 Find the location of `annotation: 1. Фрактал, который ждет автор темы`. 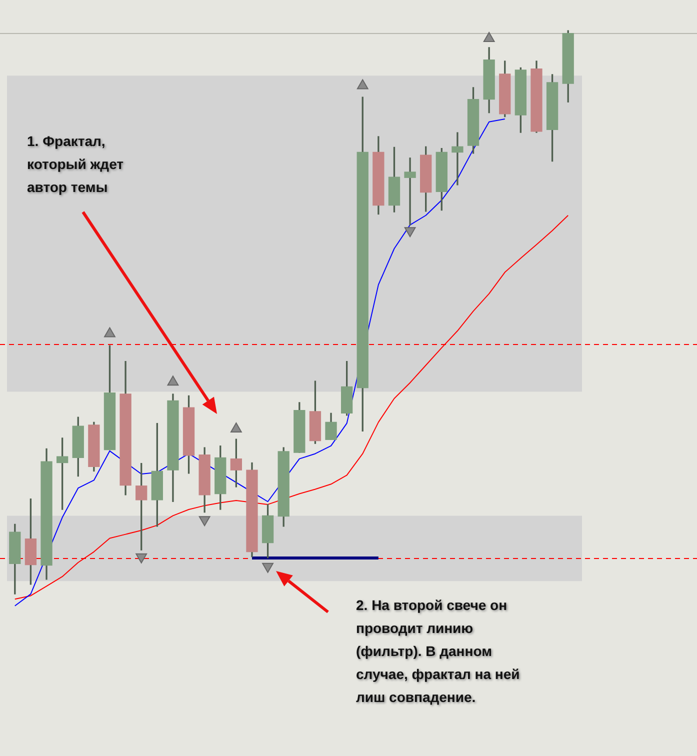

annotation: 1. Фрактал, который ждет автор темы is located at coordinates (75, 164).